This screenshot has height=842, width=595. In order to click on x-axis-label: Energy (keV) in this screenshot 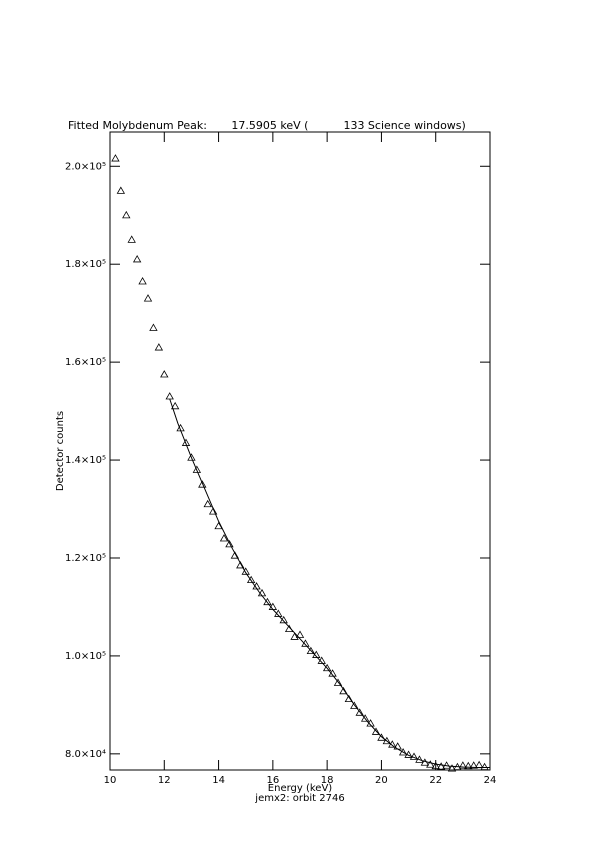, I will do `click(300, 788)`.